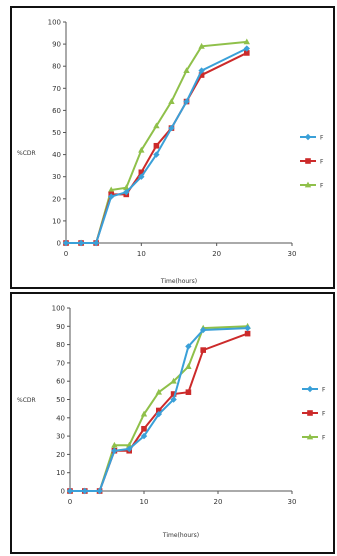  I want to click on y-tick-label: 40, so click(56, 155).